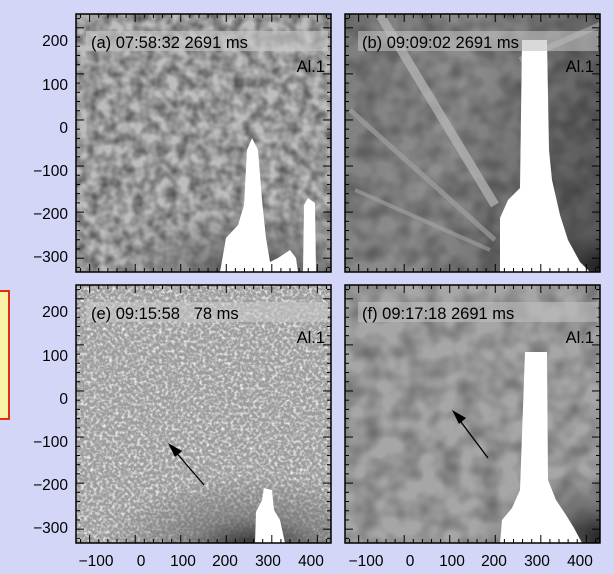 This screenshot has width=614, height=574. Describe the element at coordinates (311, 338) in the screenshot. I see `panel-e-instrument: Al.1` at that location.